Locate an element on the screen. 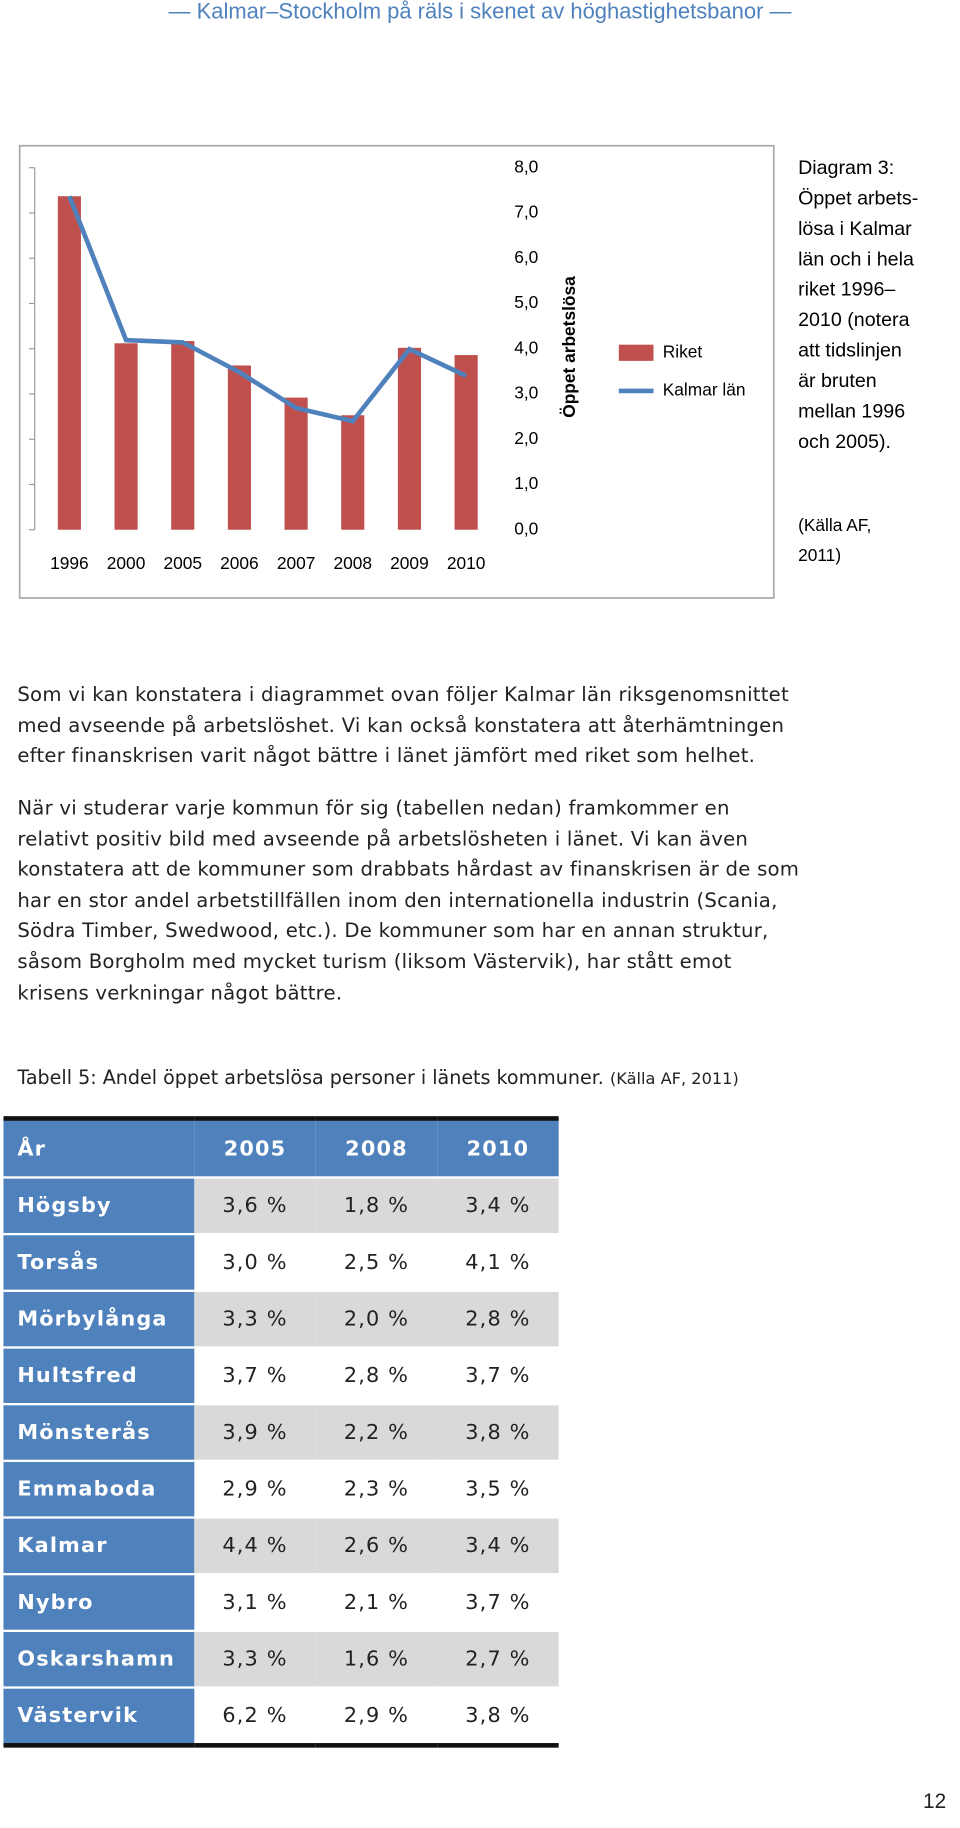 This screenshot has width=960, height=1828. y-axis-title: Öppet arbetslösa is located at coordinates (569, 347).